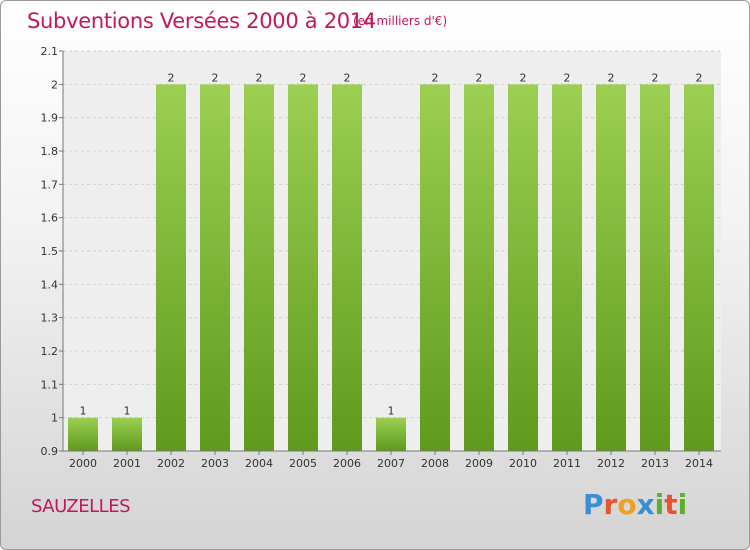  What do you see at coordinates (567, 463) in the screenshot?
I see `x-tick-label: 2011` at bounding box center [567, 463].